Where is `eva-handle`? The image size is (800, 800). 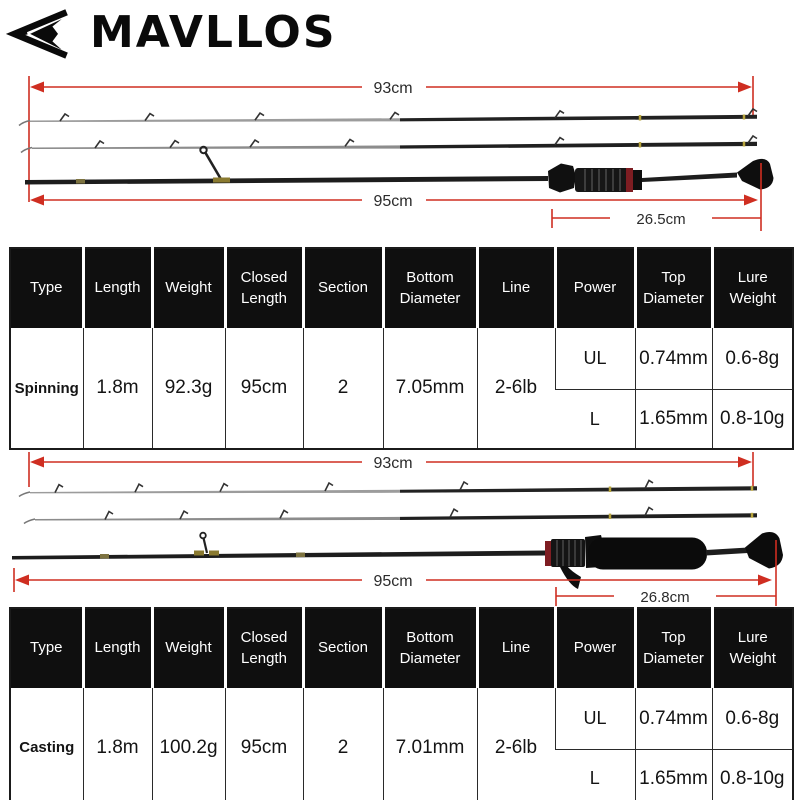 eva-handle is located at coordinates (647, 553).